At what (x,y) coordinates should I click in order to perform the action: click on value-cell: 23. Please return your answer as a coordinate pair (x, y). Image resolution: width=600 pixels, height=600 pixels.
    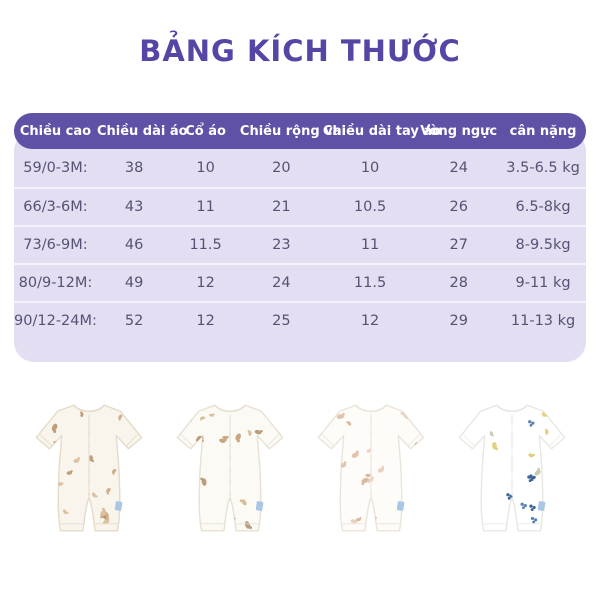
    Looking at the image, I should click on (281, 245).